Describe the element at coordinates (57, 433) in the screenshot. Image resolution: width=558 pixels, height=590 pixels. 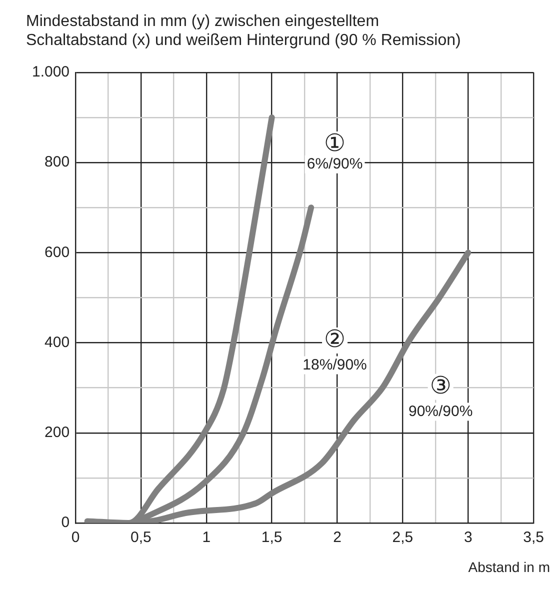
I see `y-tick-label: 200` at that location.